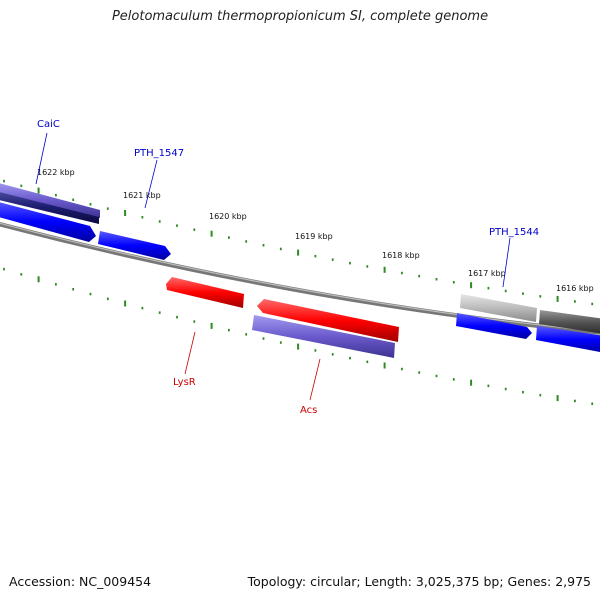  Describe the element at coordinates (159, 153) in the screenshot. I see `gene-label-pth1547: PTH_1547` at that location.